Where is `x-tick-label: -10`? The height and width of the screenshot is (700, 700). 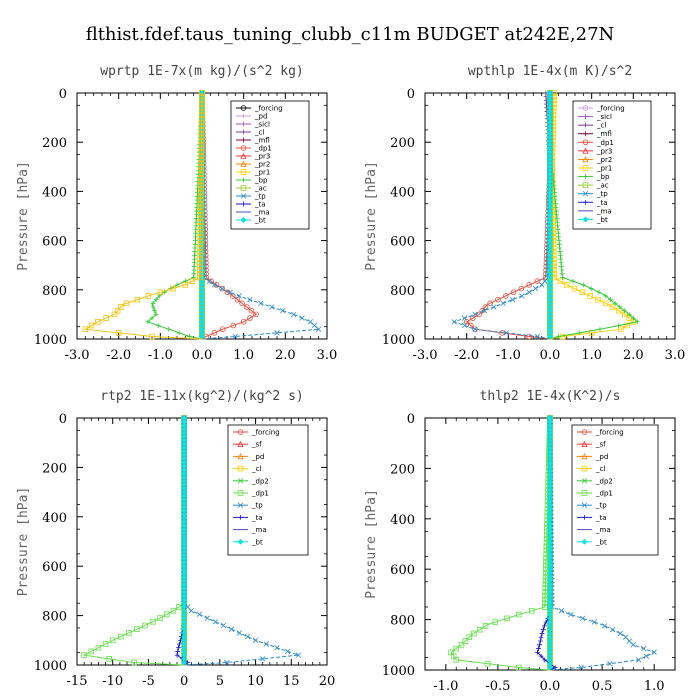
x-tick-label: -10 is located at coordinates (112, 681).